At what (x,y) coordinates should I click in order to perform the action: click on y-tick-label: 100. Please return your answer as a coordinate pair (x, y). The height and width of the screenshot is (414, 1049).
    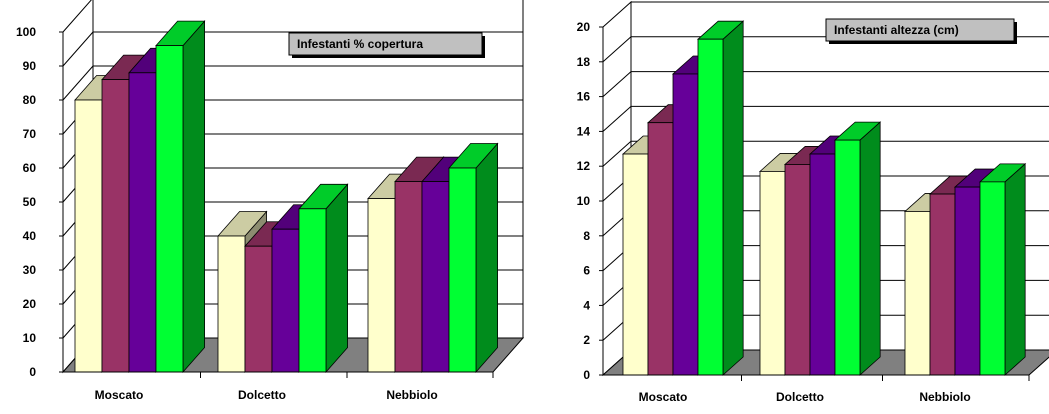
    Looking at the image, I should click on (26, 32).